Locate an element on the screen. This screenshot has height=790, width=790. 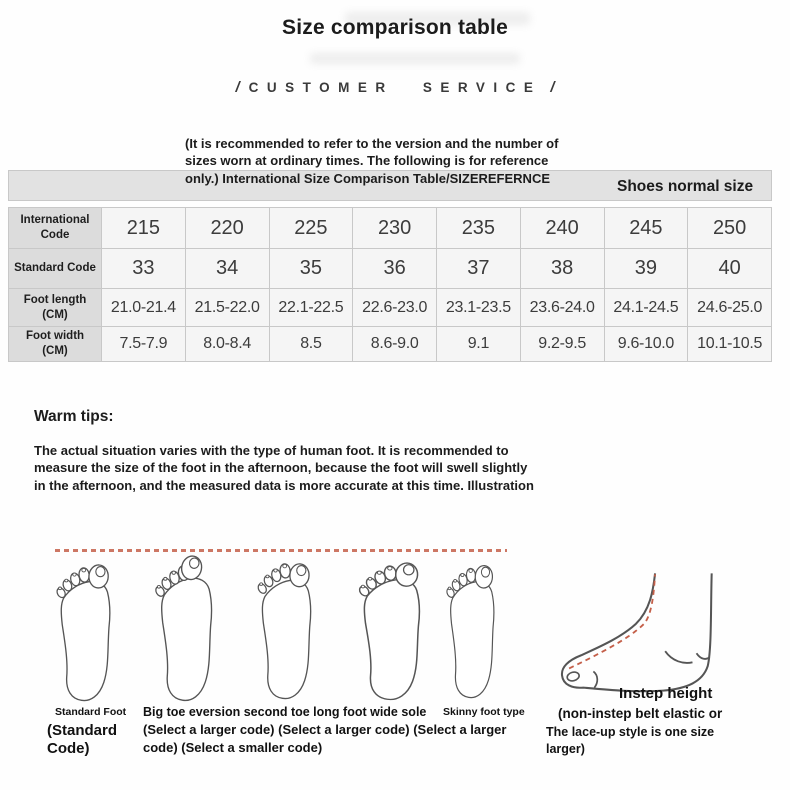
caption-line: (Standard is located at coordinates (82, 730).